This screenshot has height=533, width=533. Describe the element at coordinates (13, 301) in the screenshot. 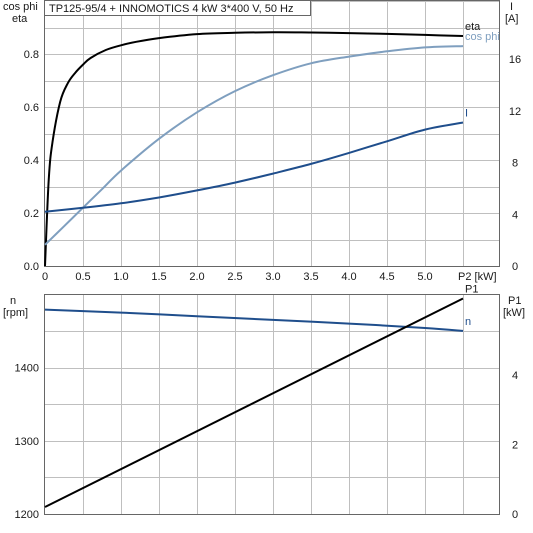

I see `y-left-label-bottom-1: n` at that location.